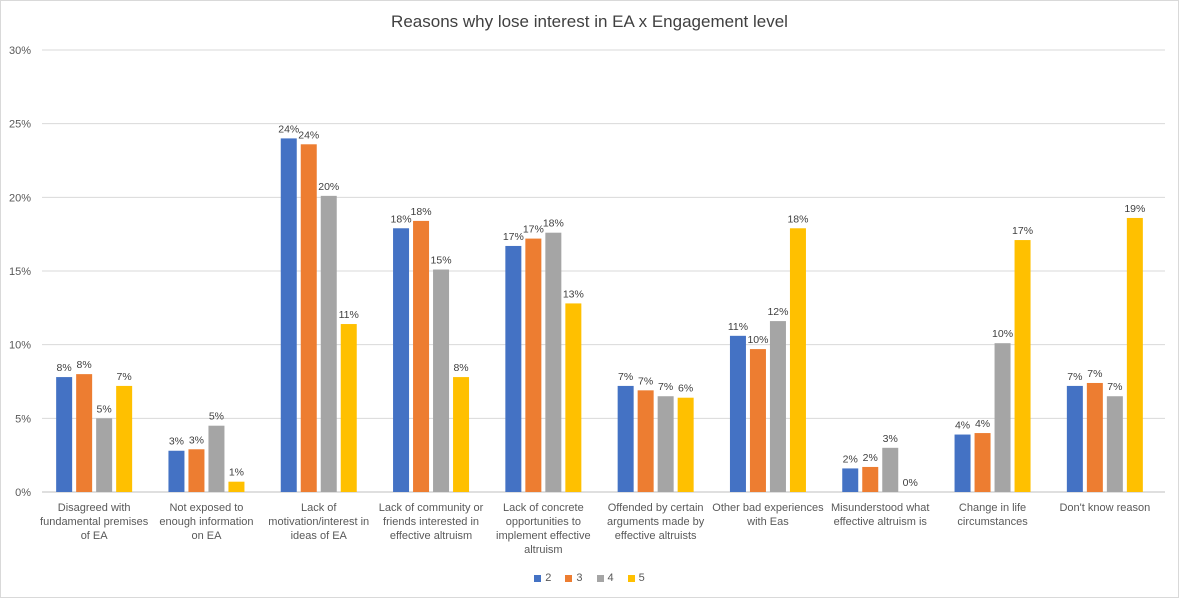 The height and width of the screenshot is (598, 1179). I want to click on legend-label: 4, so click(610, 578).